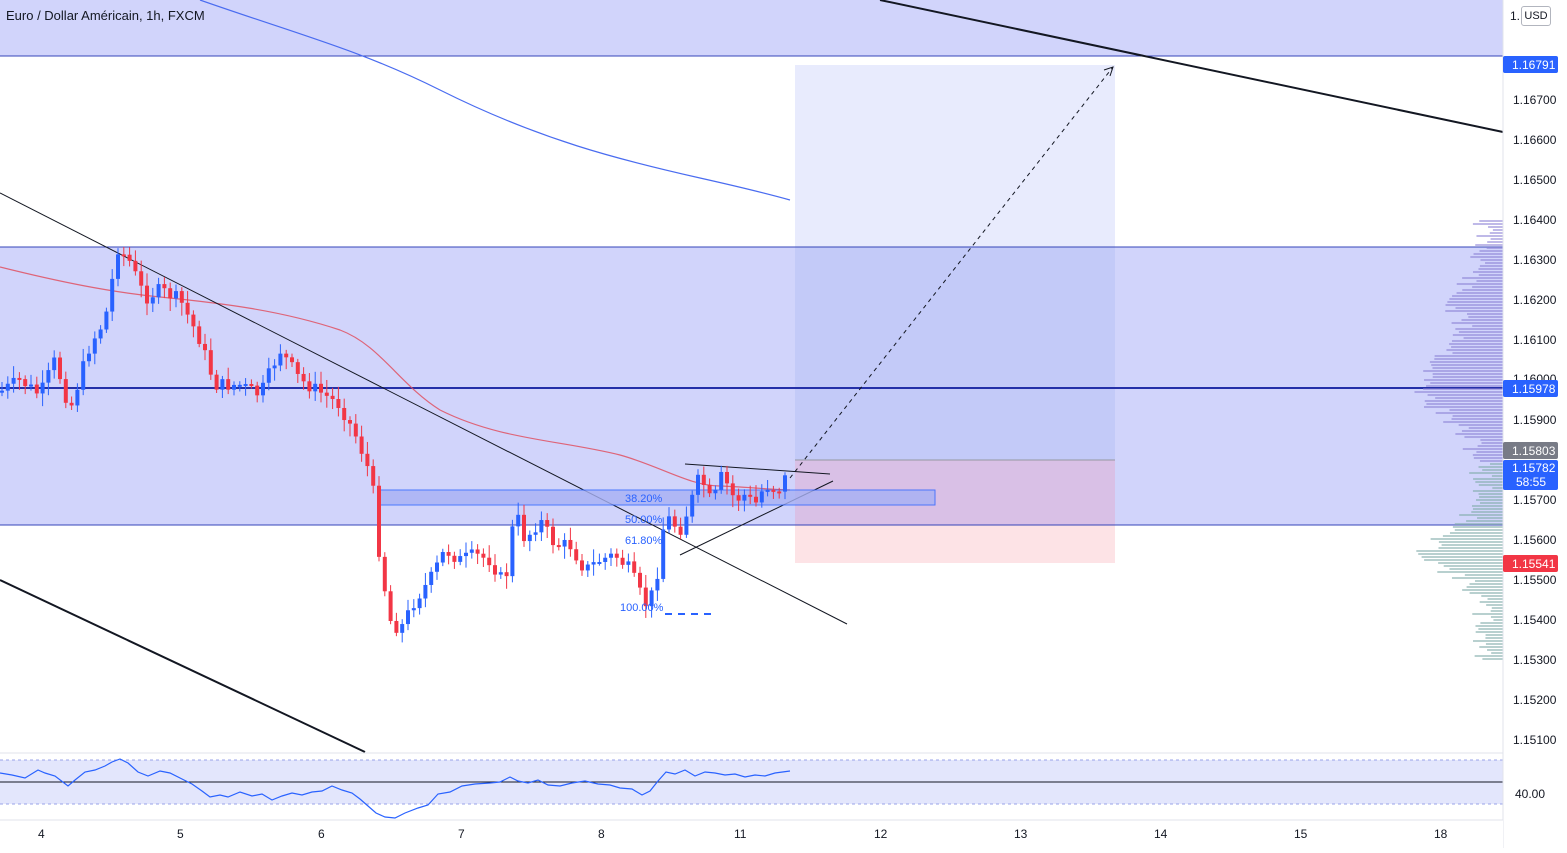 Image resolution: width=1567 pixels, height=853 pixels. Describe the element at coordinates (1530, 475) in the screenshot. I see `price-tag-current: 1.15782 58:55` at that location.